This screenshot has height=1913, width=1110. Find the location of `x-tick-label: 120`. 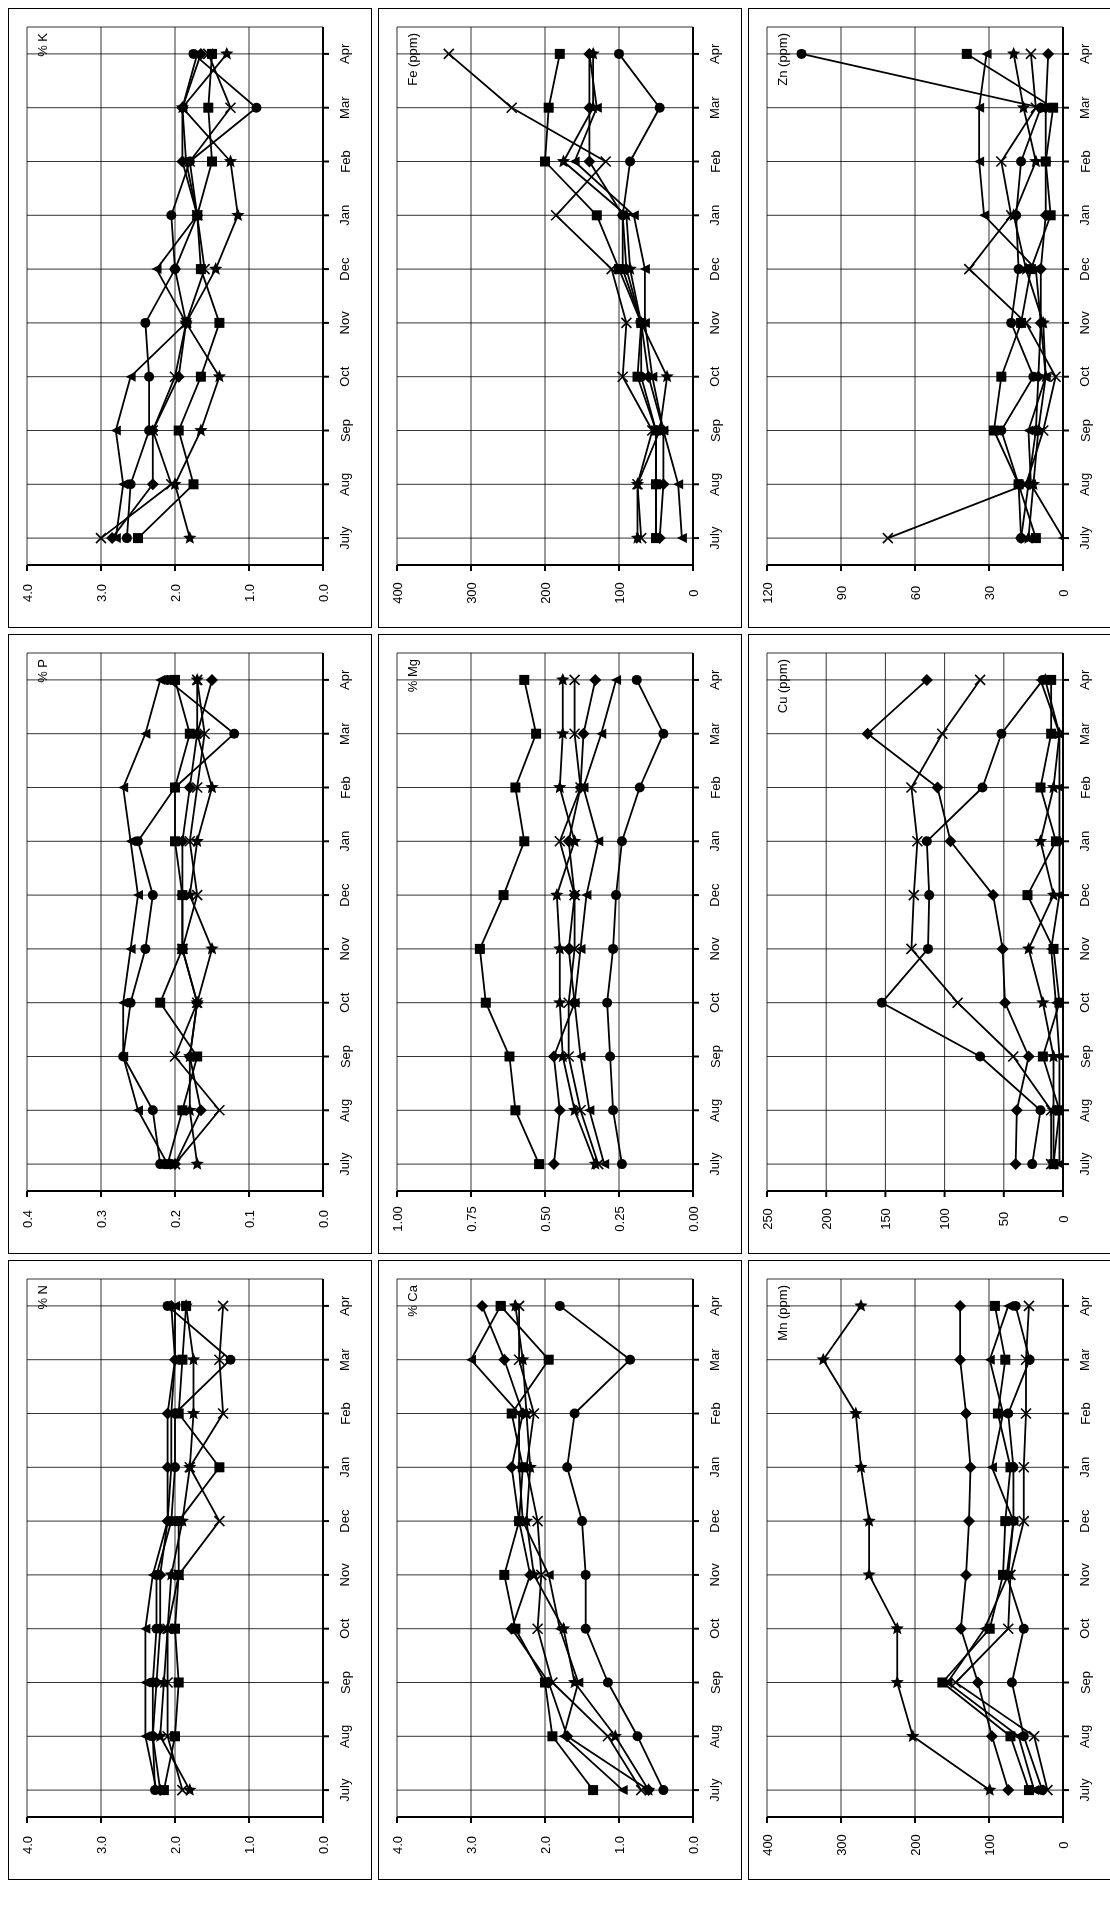

x-tick-label: 120 is located at coordinates (767, 593).